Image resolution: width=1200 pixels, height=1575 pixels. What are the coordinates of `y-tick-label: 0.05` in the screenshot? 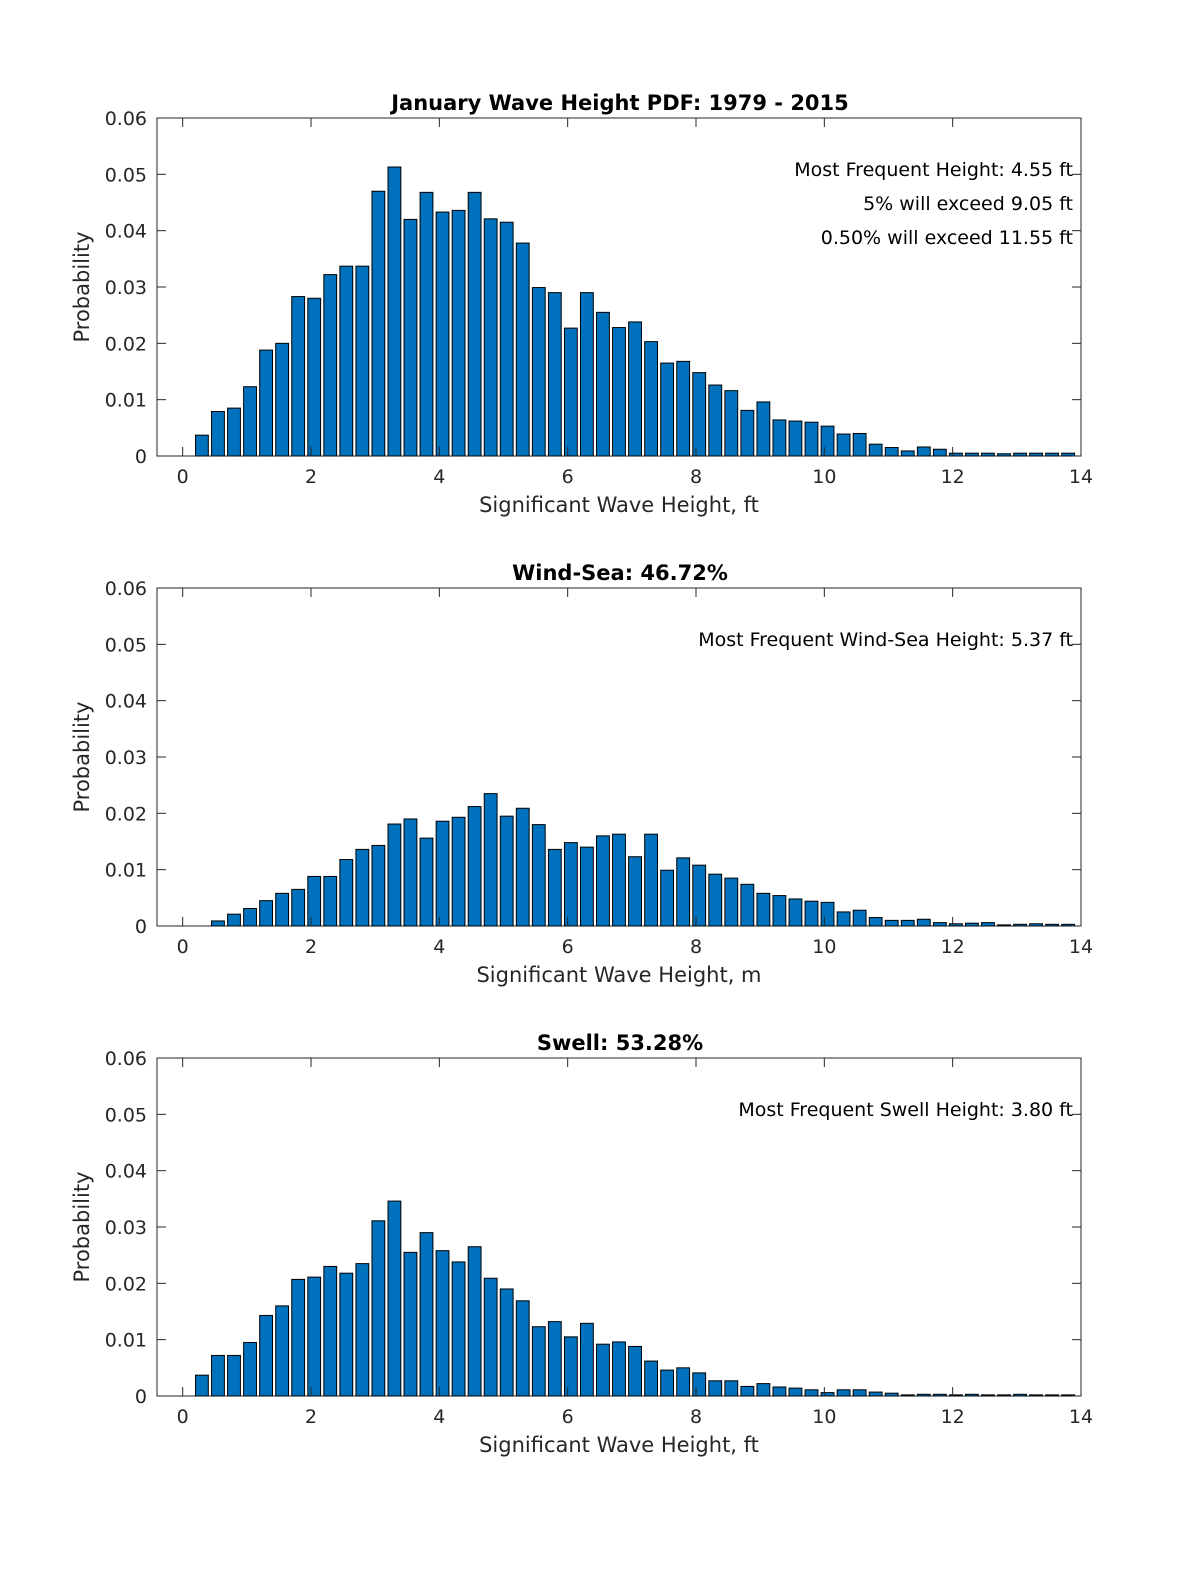 It's located at (126, 175).